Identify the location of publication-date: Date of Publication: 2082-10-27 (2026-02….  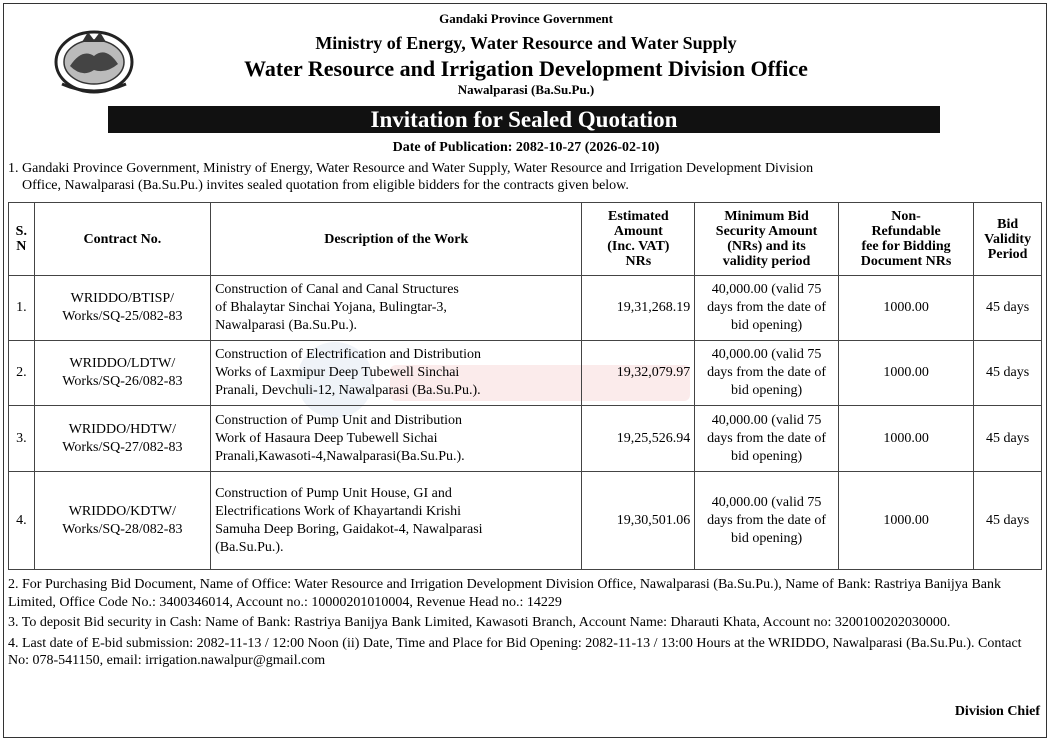
(526, 147).